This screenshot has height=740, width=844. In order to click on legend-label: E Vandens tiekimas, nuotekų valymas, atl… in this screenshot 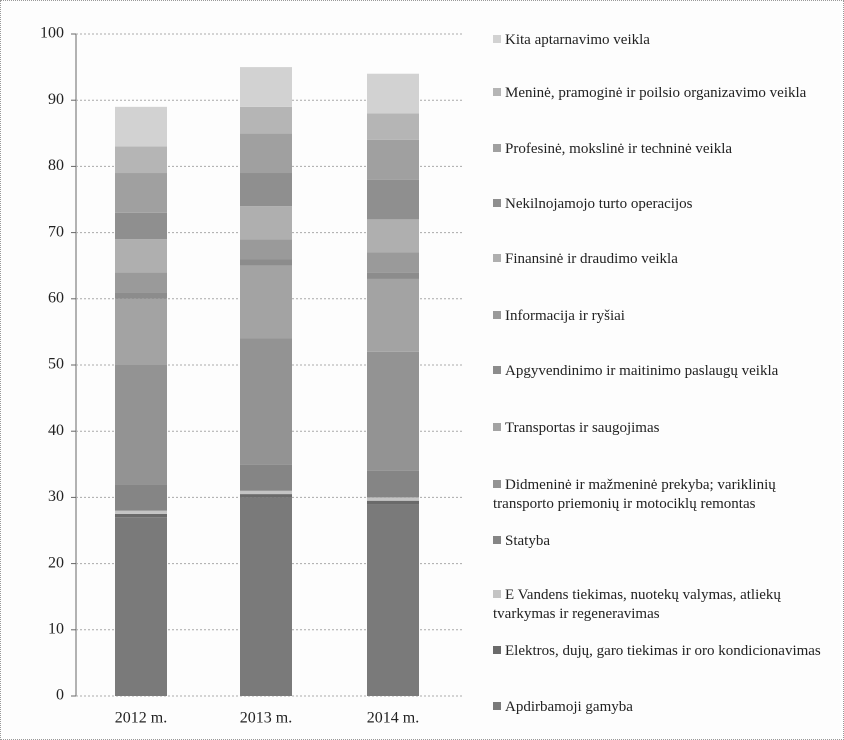, I will do `click(637, 604)`.